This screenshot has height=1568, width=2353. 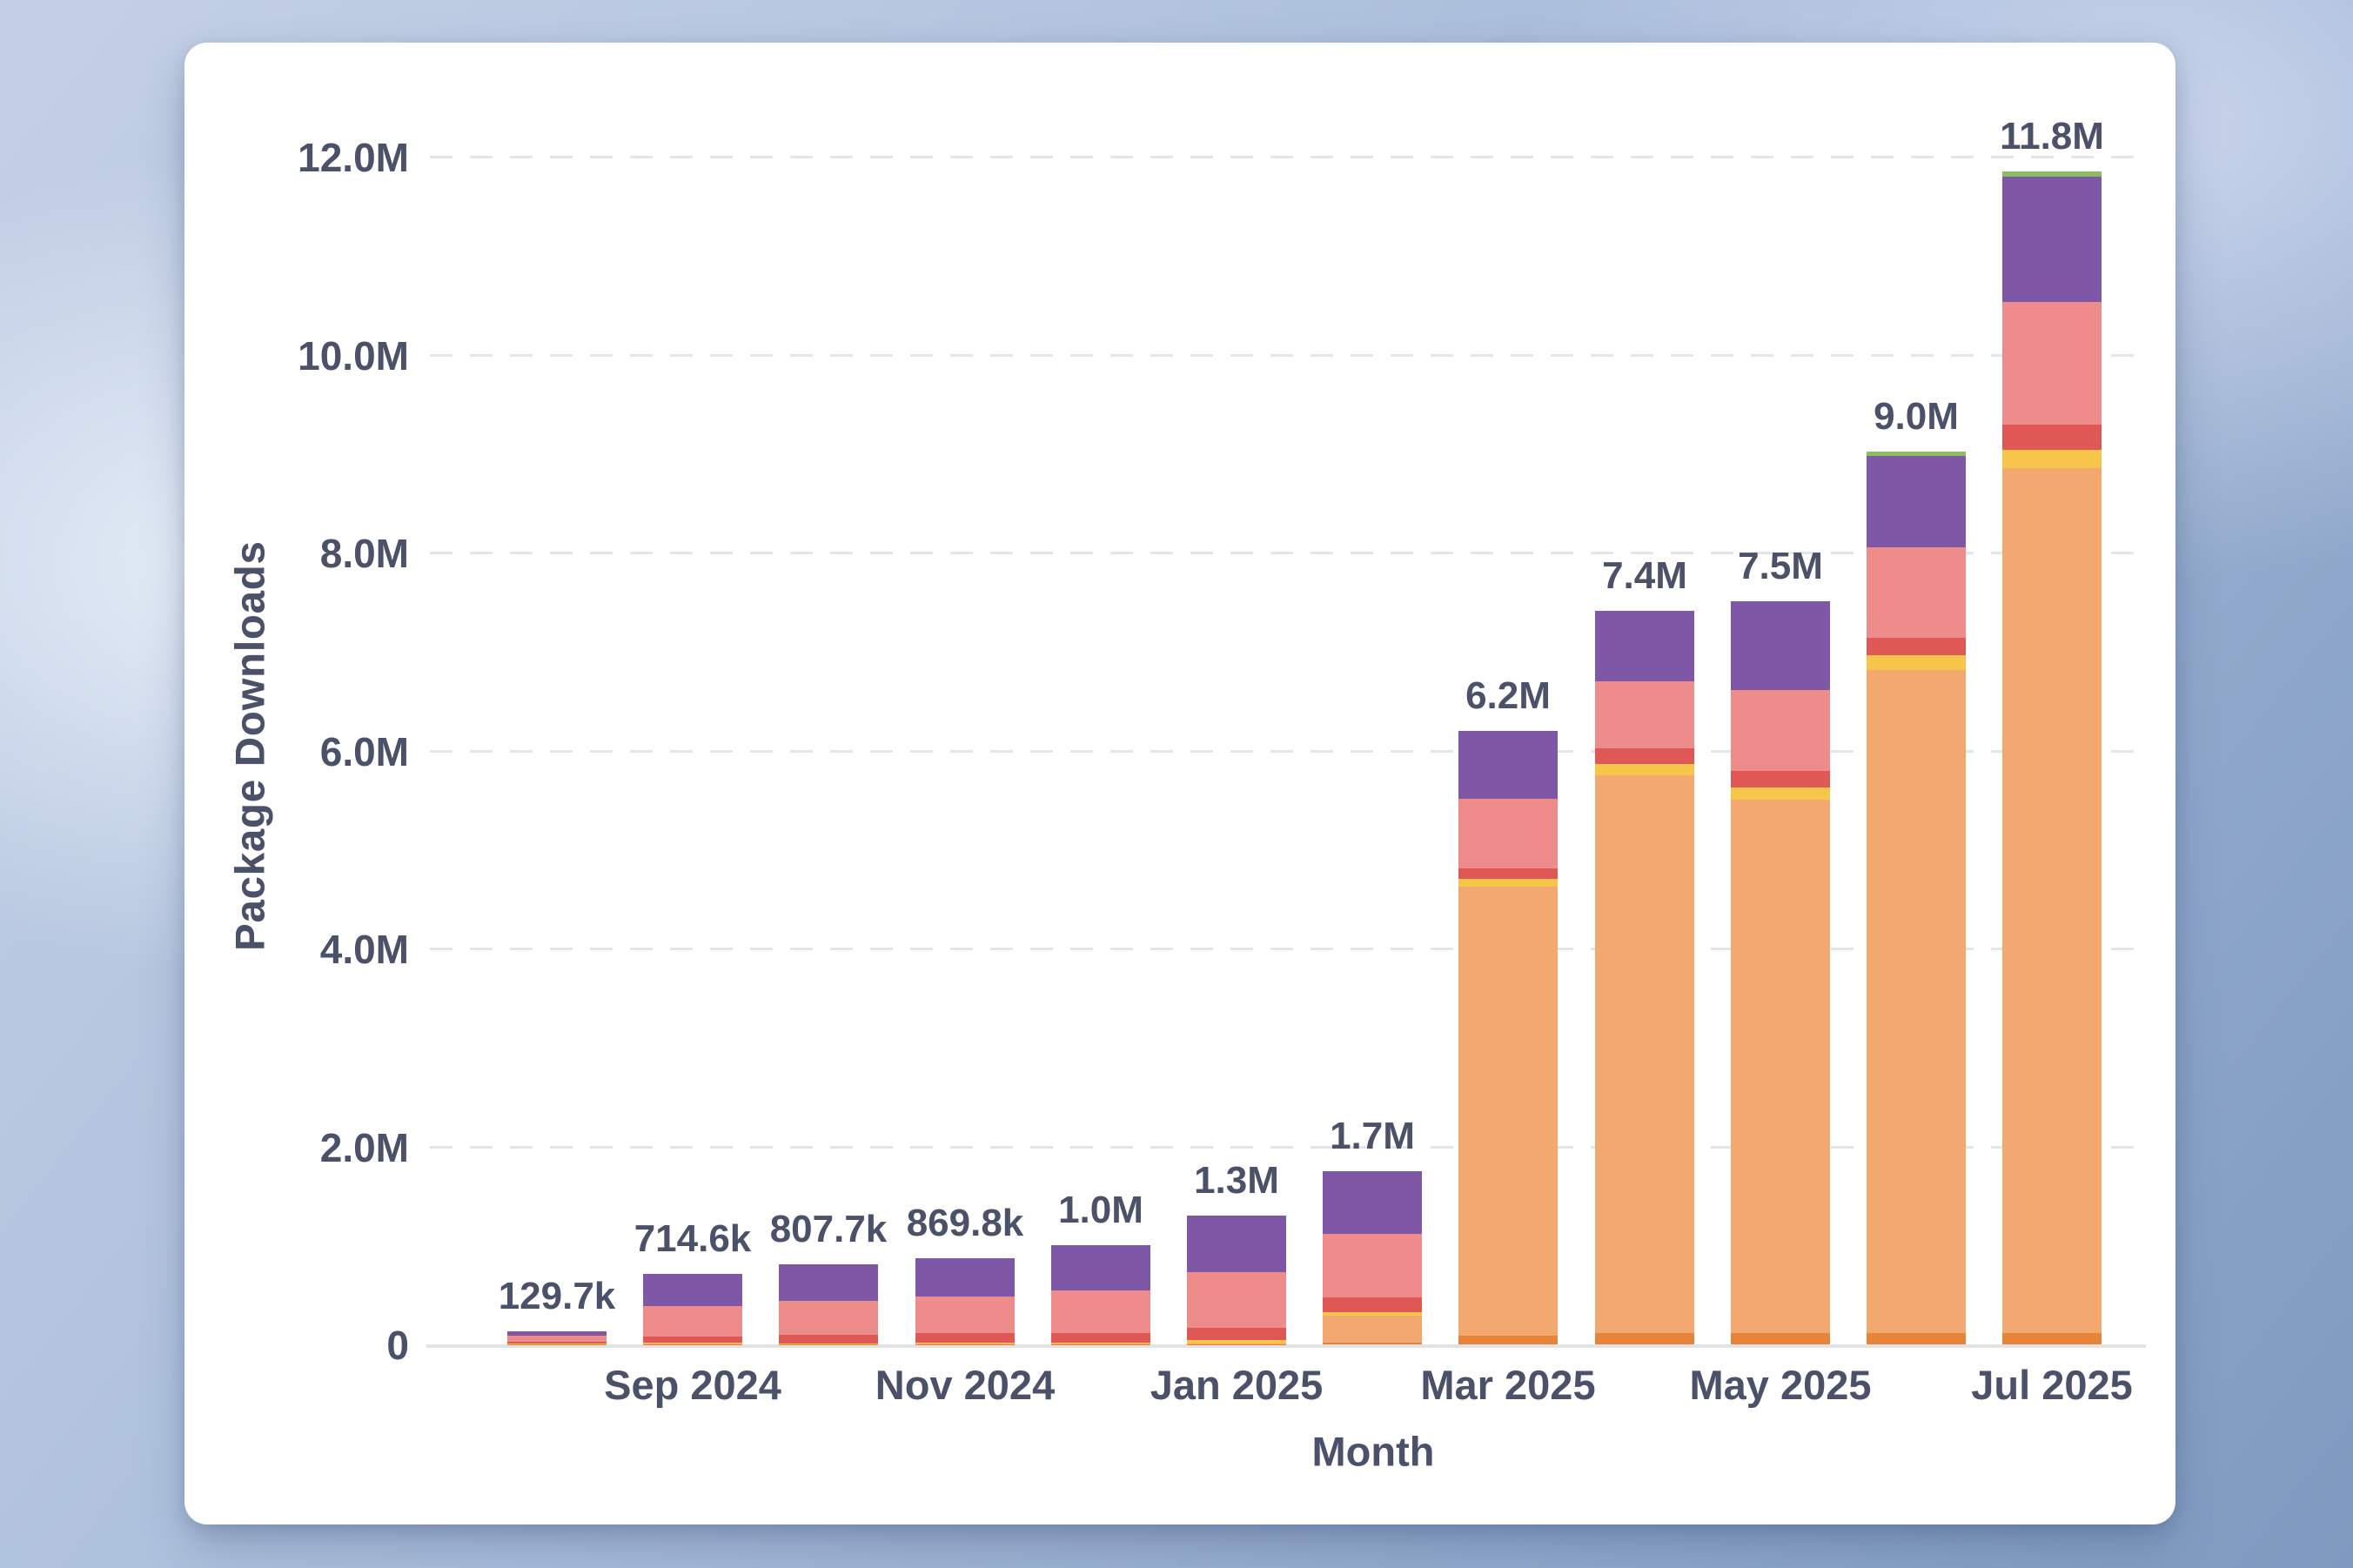 I want to click on bar-value-label: 714.6k, so click(x=693, y=1238).